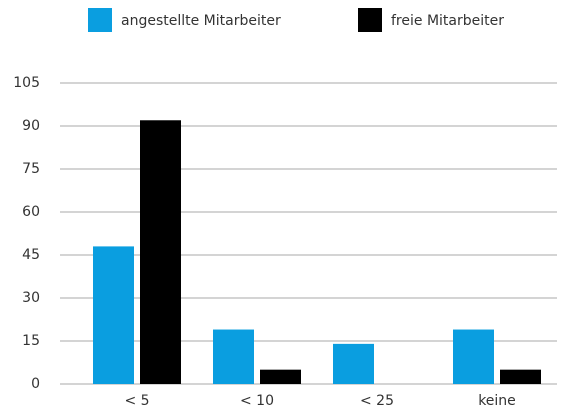 The image size is (569, 414). Describe the element at coordinates (257, 401) in the screenshot. I see `x-tick-label: < 10` at that location.